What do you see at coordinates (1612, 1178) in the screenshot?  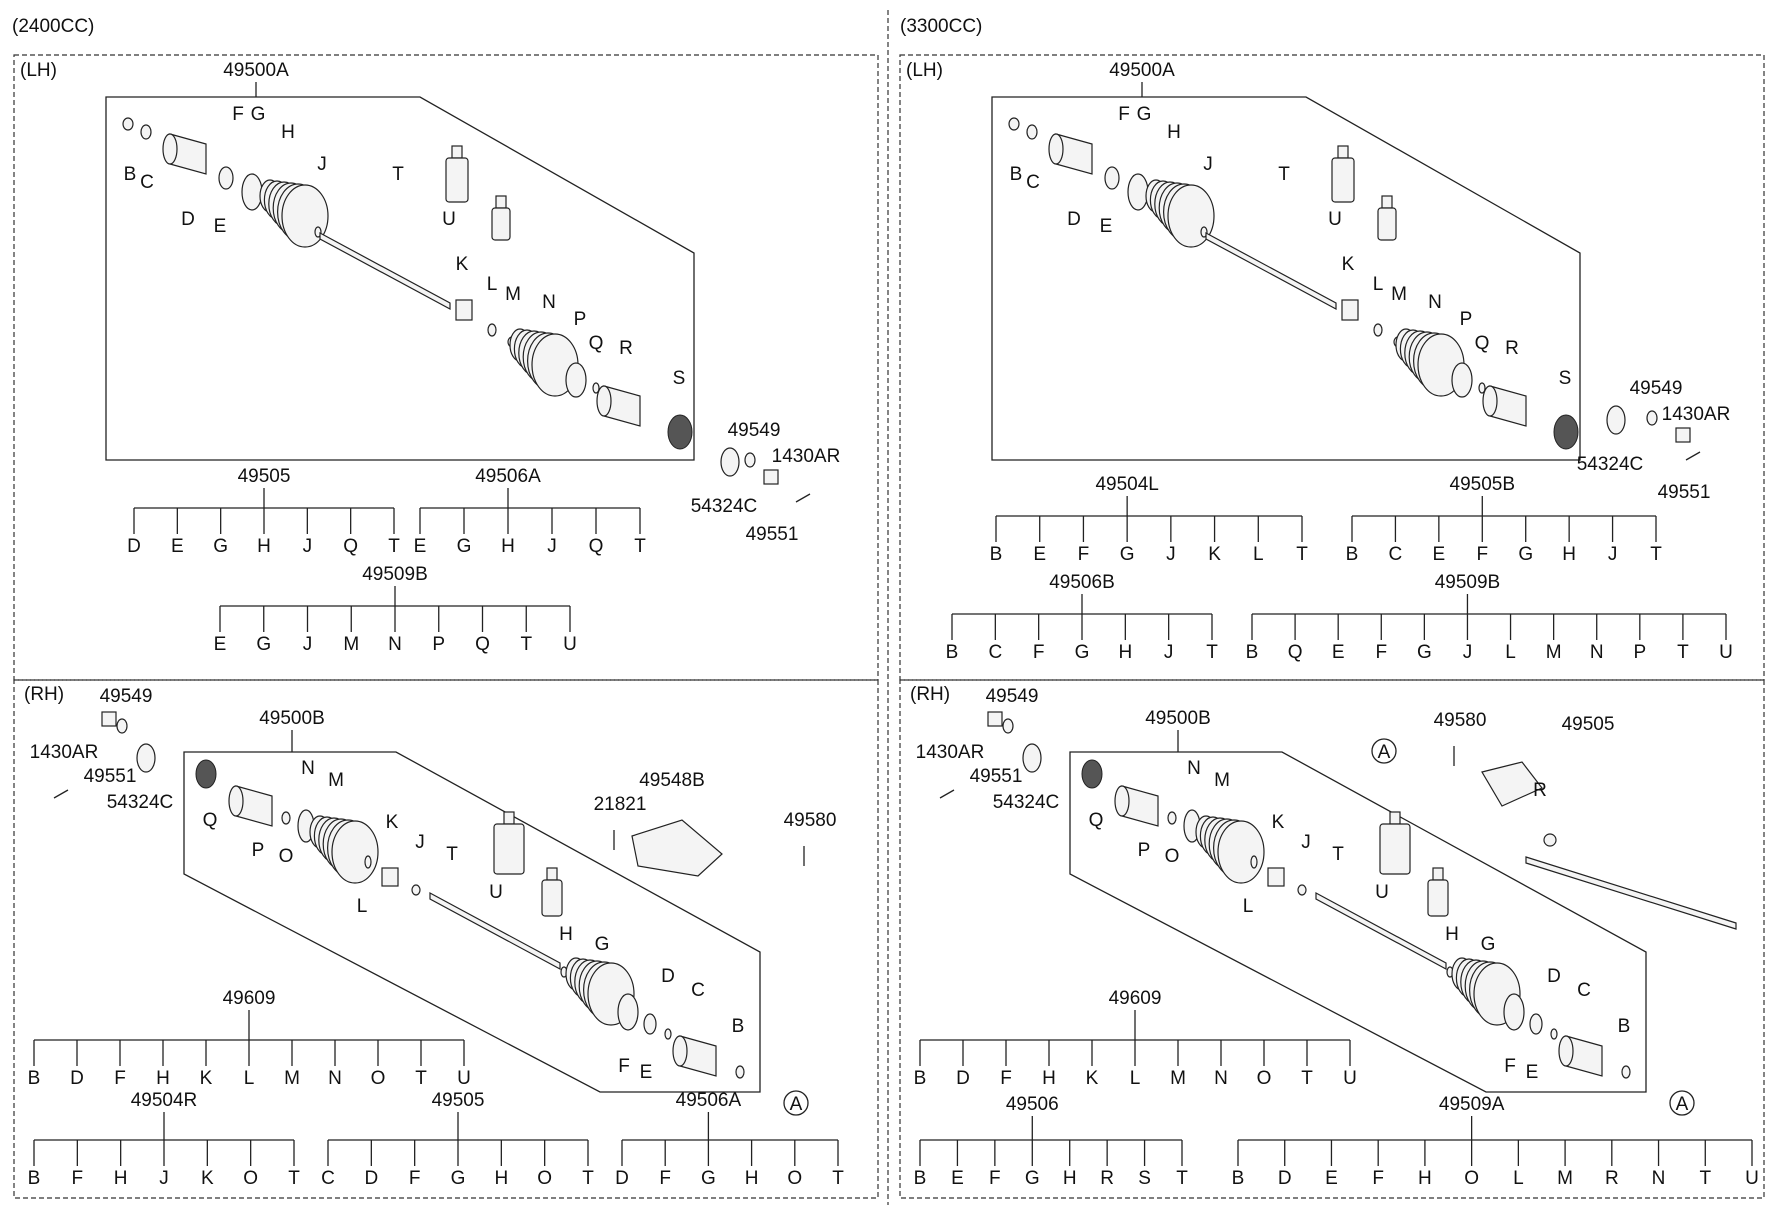 I see `tree-item-R: R` at bounding box center [1612, 1178].